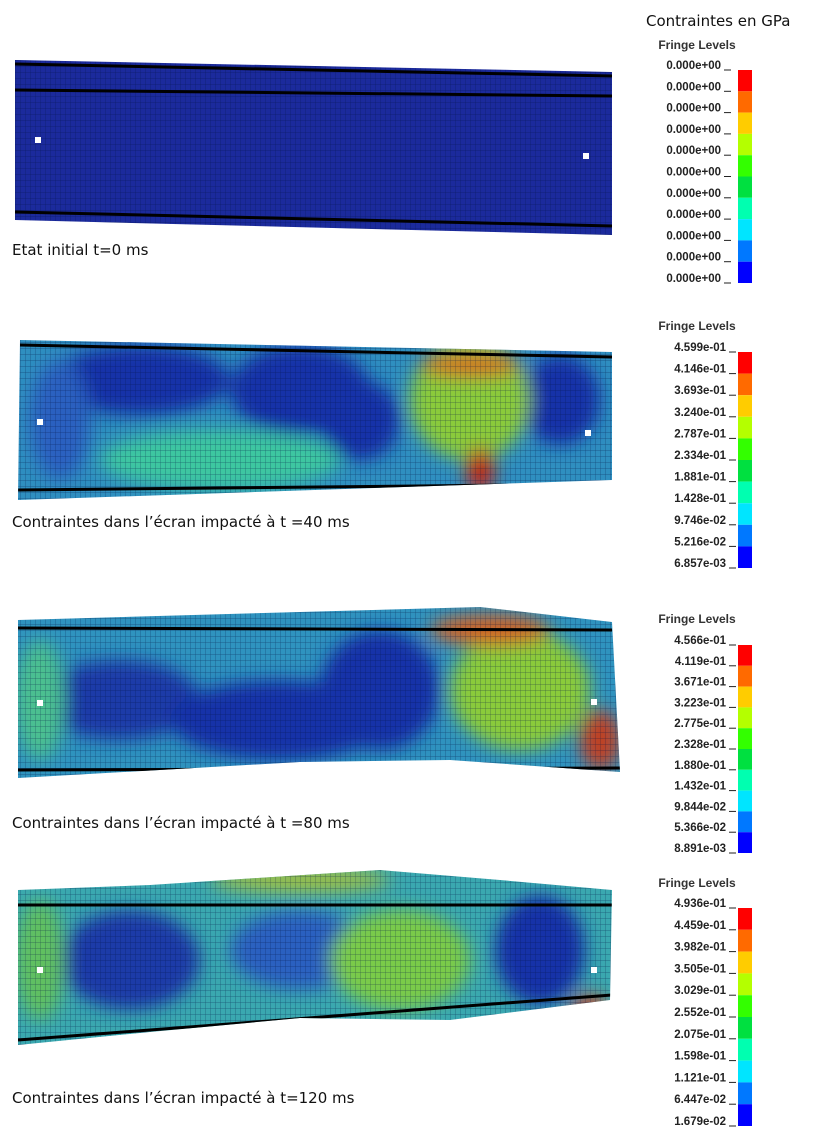  What do you see at coordinates (700, 499) in the screenshot?
I see `level-label: 1.428e-01` at bounding box center [700, 499].